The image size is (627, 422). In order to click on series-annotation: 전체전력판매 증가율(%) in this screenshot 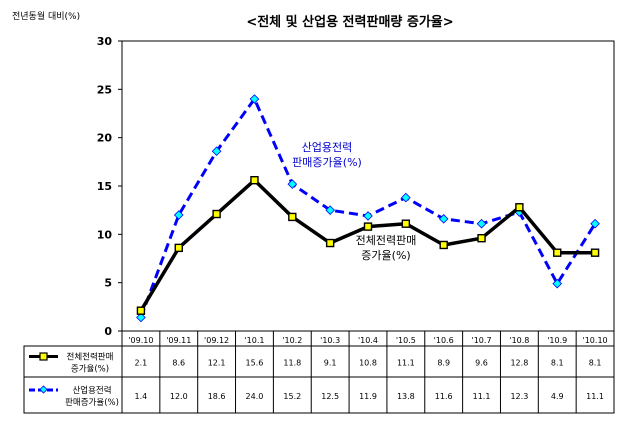, I will do `click(386, 248)`.